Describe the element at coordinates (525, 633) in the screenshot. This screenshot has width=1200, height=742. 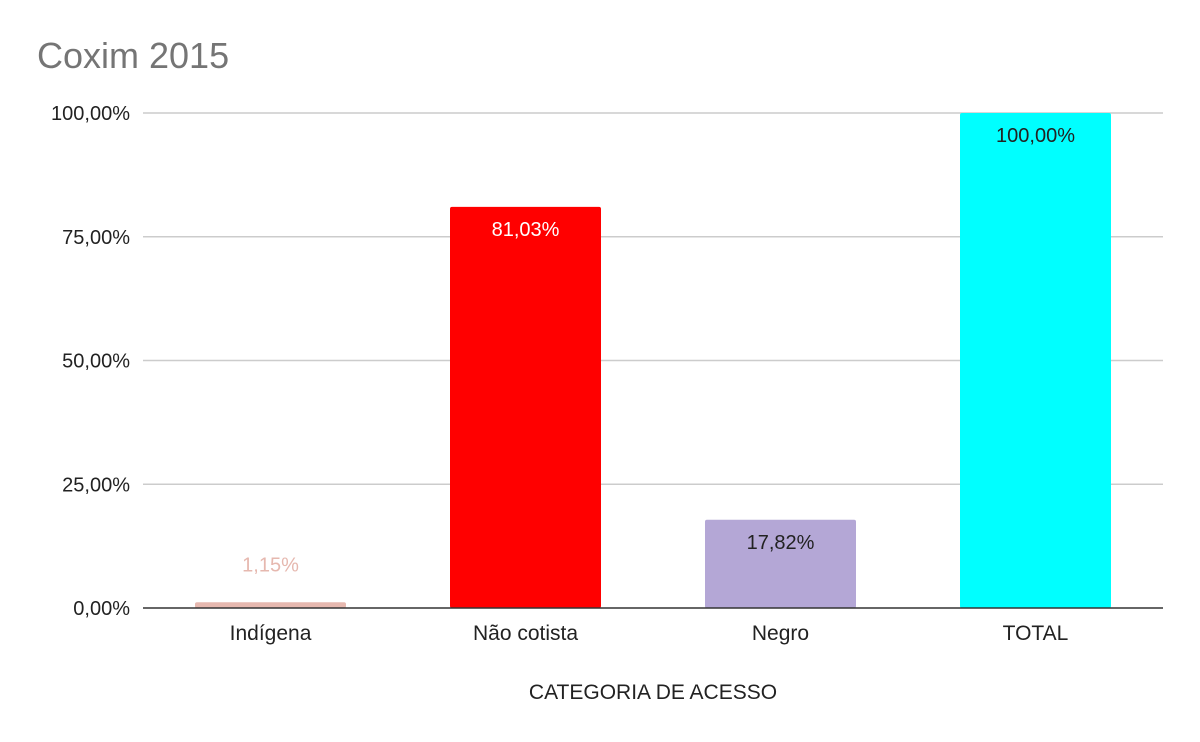
I see `x-category-label: Não cotista` at that location.